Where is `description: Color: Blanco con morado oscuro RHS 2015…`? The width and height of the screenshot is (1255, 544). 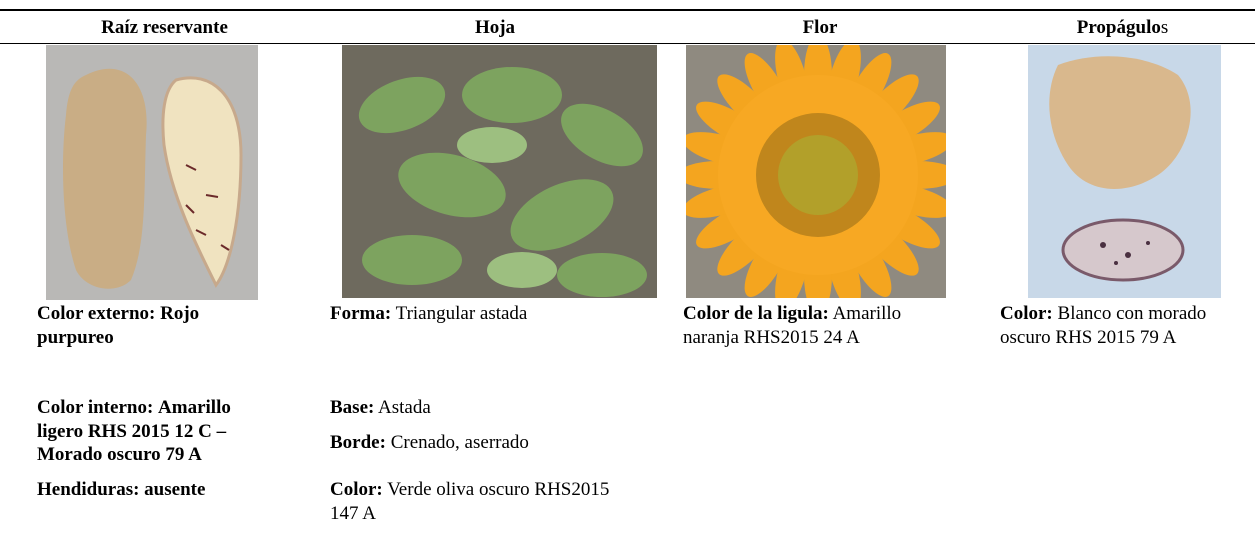
description: Color: Blanco con morado oscuro RHS 2015… is located at coordinates (1120, 325).